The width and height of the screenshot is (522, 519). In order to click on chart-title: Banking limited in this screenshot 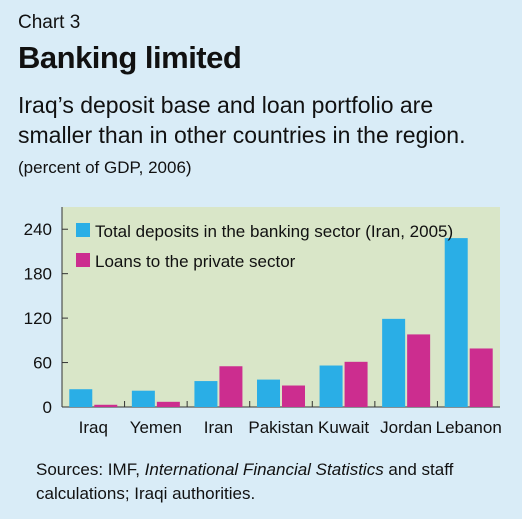, I will do `click(130, 57)`.